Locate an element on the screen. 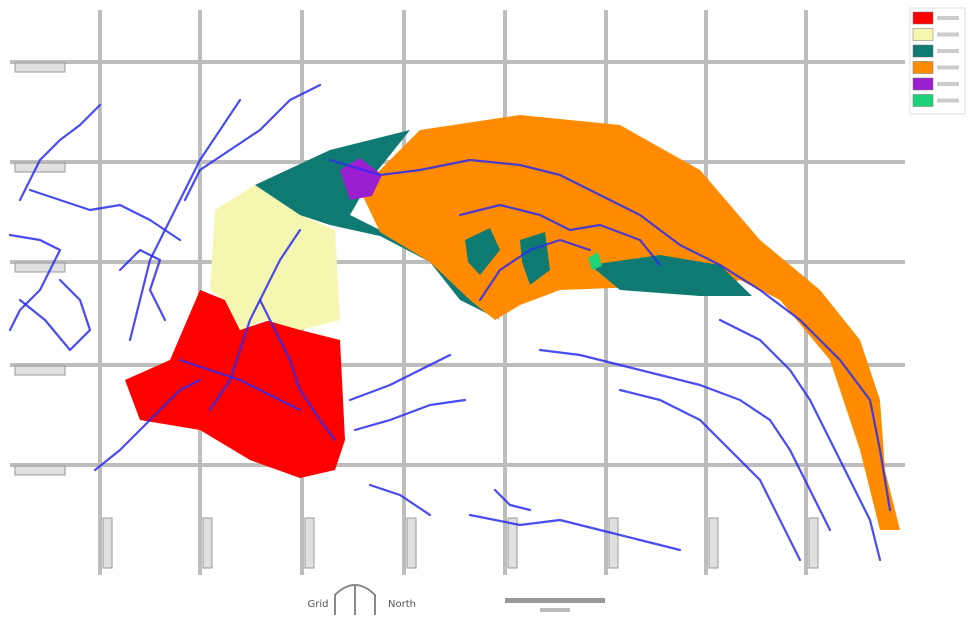 Image resolution: width=969 pixels, height=620 pixels. north-arrow: Grid North is located at coordinates (362, 599).